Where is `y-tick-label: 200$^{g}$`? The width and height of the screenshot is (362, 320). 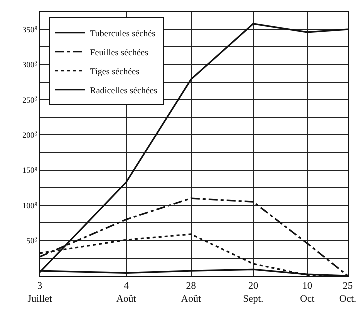
y-tick-label: 200$^{g}$ is located at coordinates (30, 135).